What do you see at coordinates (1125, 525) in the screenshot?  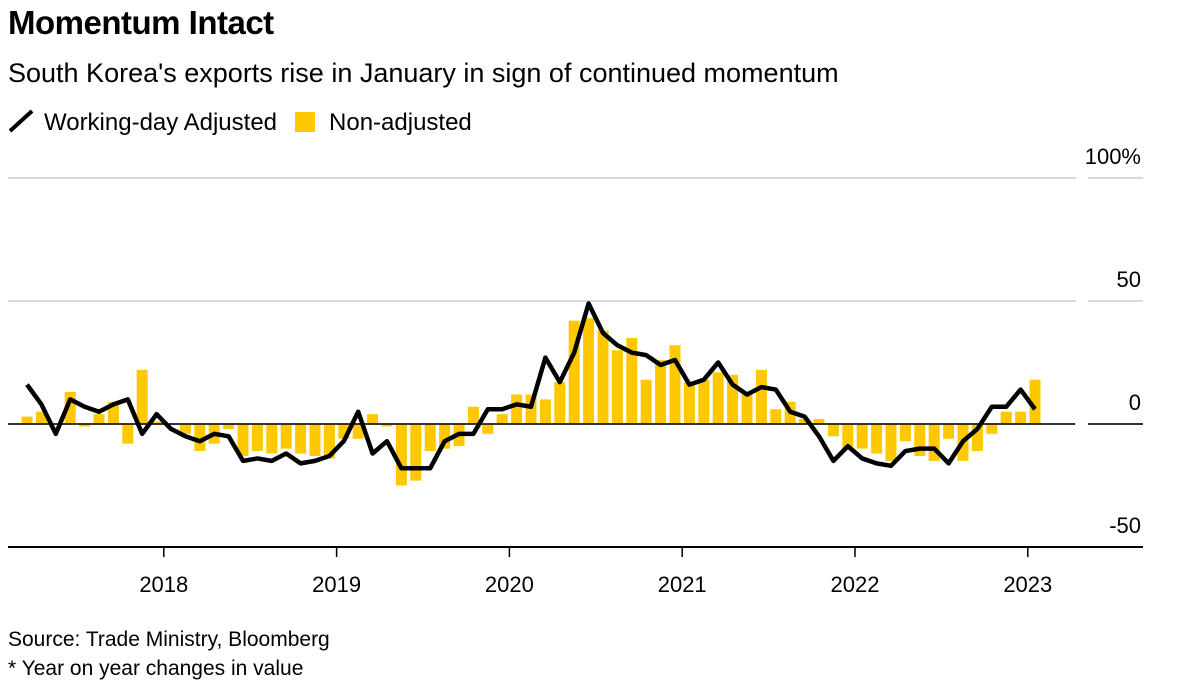 I see `y-tick-label: -50` at bounding box center [1125, 525].